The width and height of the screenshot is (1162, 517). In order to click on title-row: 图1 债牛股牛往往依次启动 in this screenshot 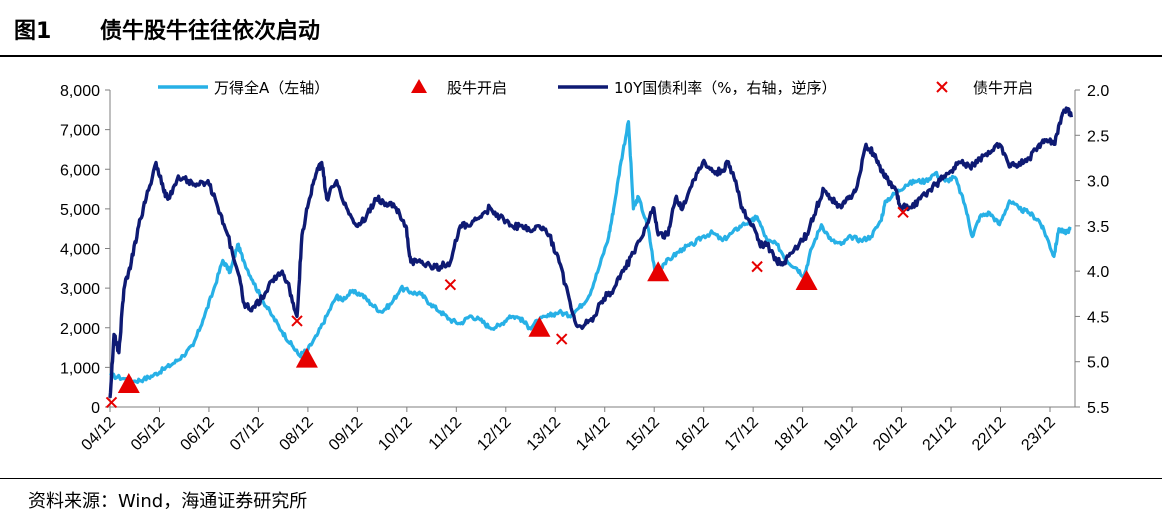, I will do `click(581, 28)`.